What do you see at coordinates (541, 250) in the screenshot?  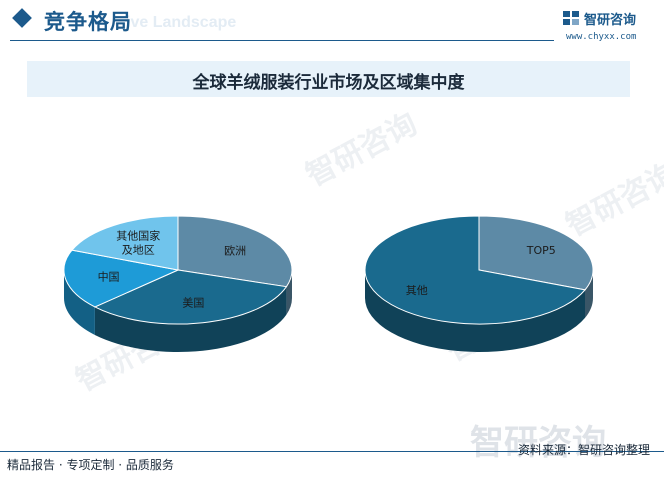 I see `pie2-label-1: TOP5` at bounding box center [541, 250].